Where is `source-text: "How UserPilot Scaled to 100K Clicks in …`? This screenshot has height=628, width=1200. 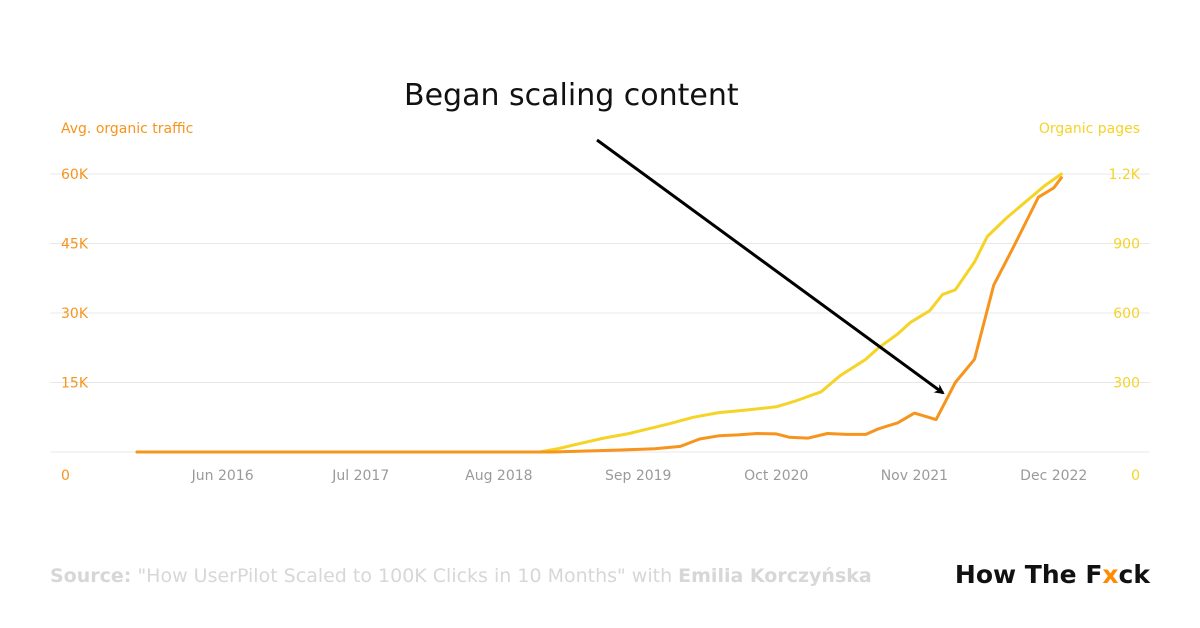 source-text: "How UserPilot Scaled to 100K Clicks in … is located at coordinates (405, 576).